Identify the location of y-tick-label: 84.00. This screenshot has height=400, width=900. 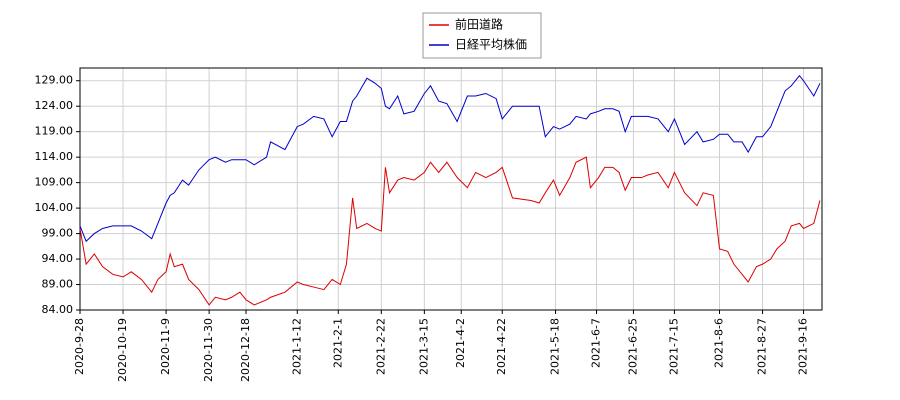
(58, 309).